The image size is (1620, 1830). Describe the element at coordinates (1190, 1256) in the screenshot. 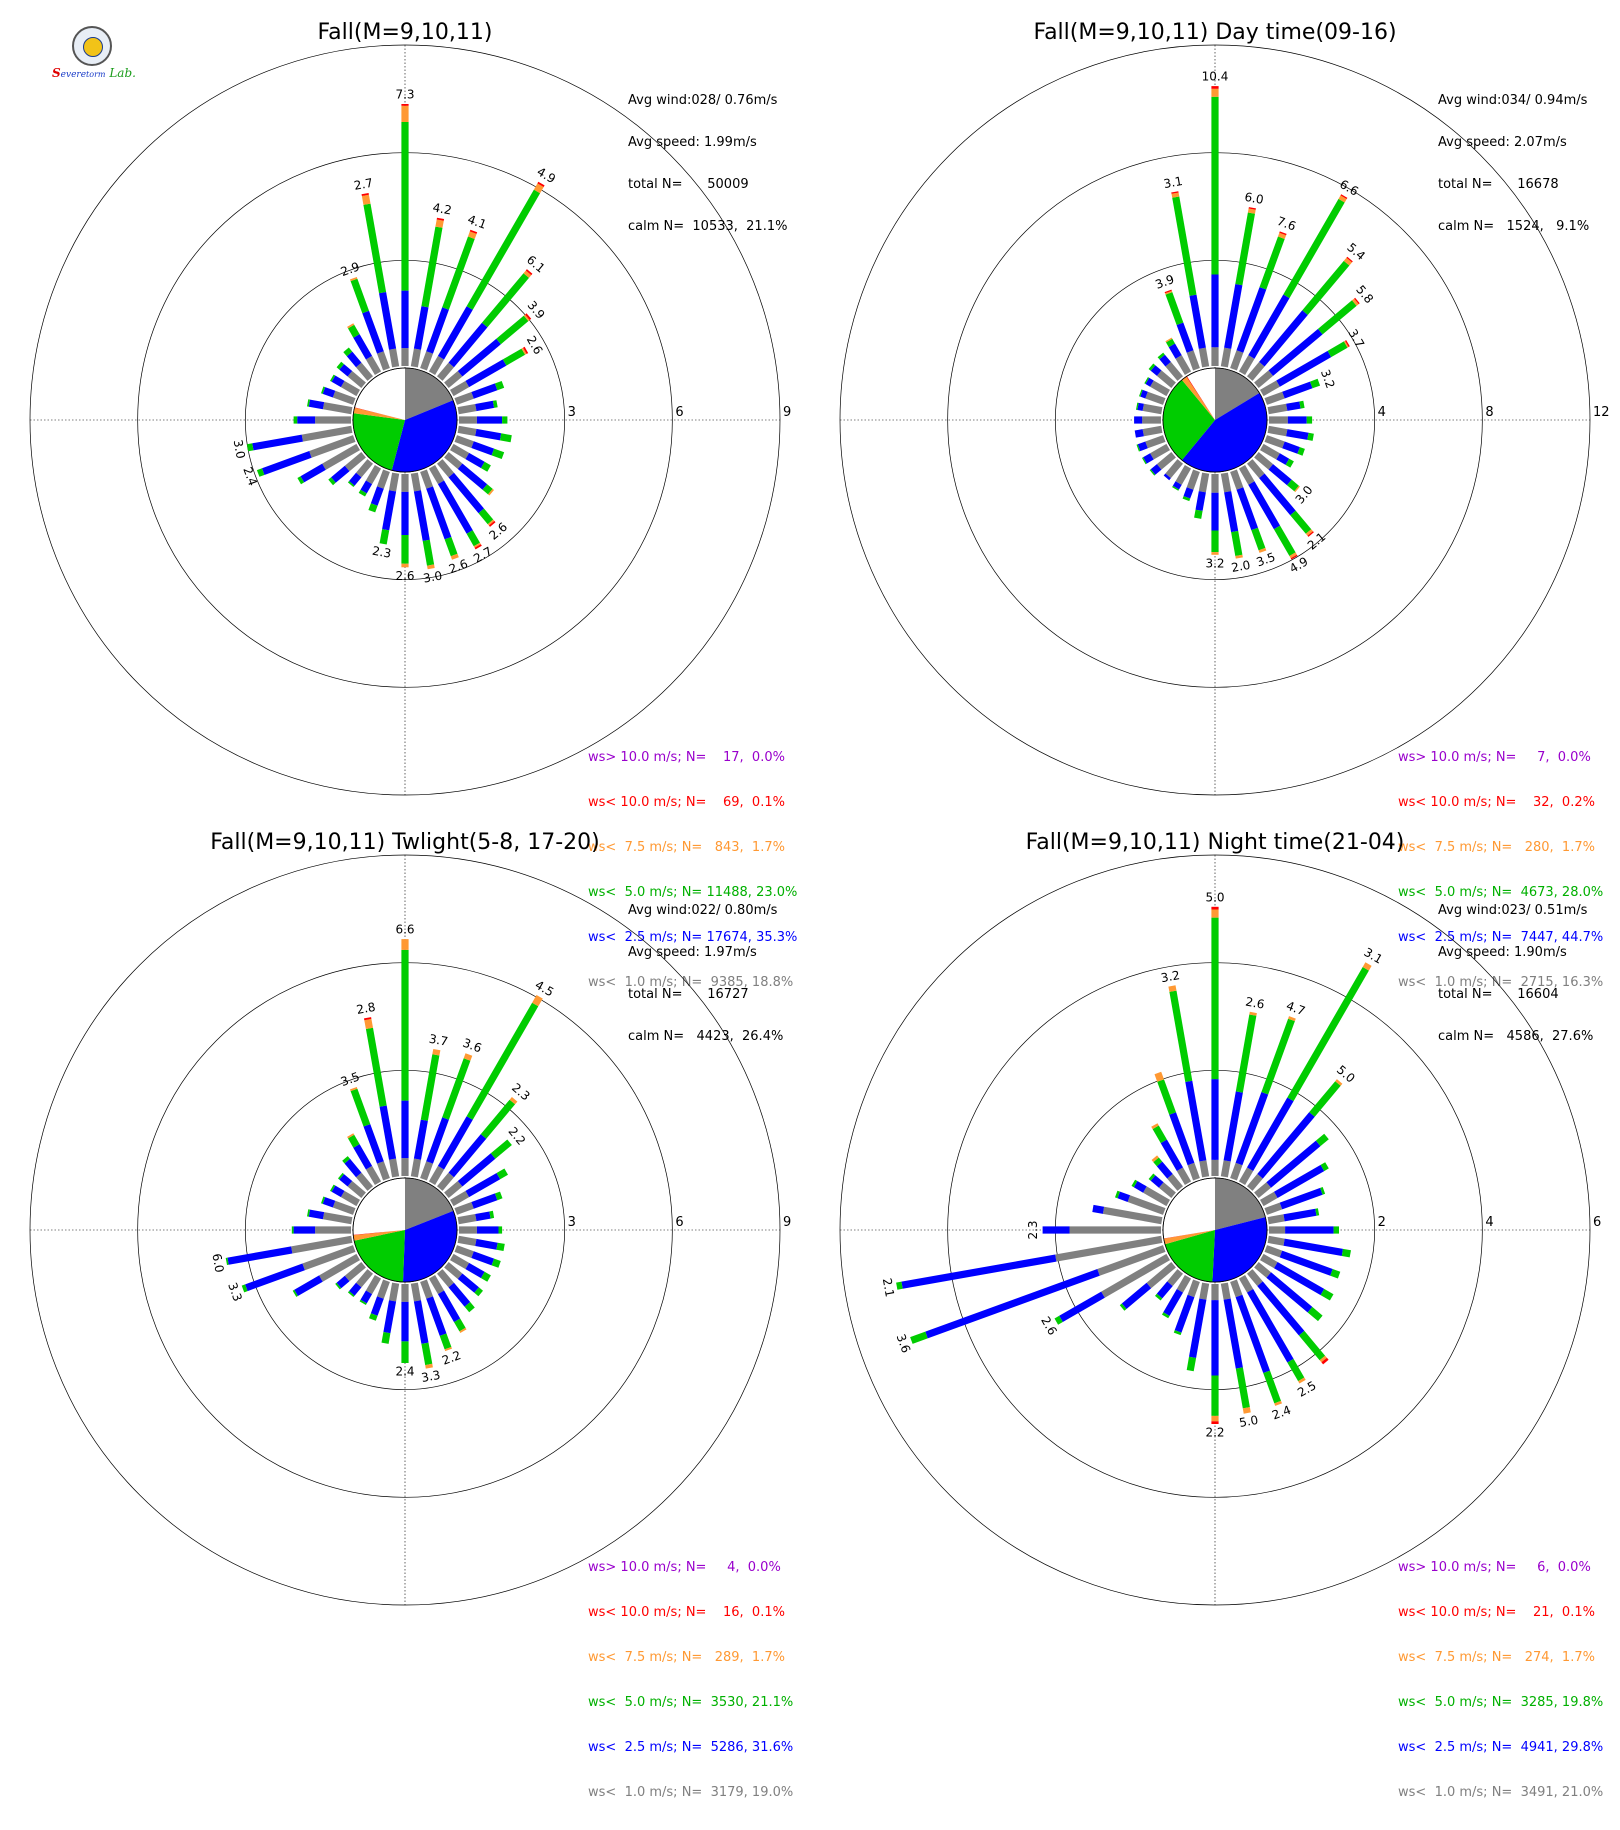

I see `calm-pie-slice-lt5` at that location.